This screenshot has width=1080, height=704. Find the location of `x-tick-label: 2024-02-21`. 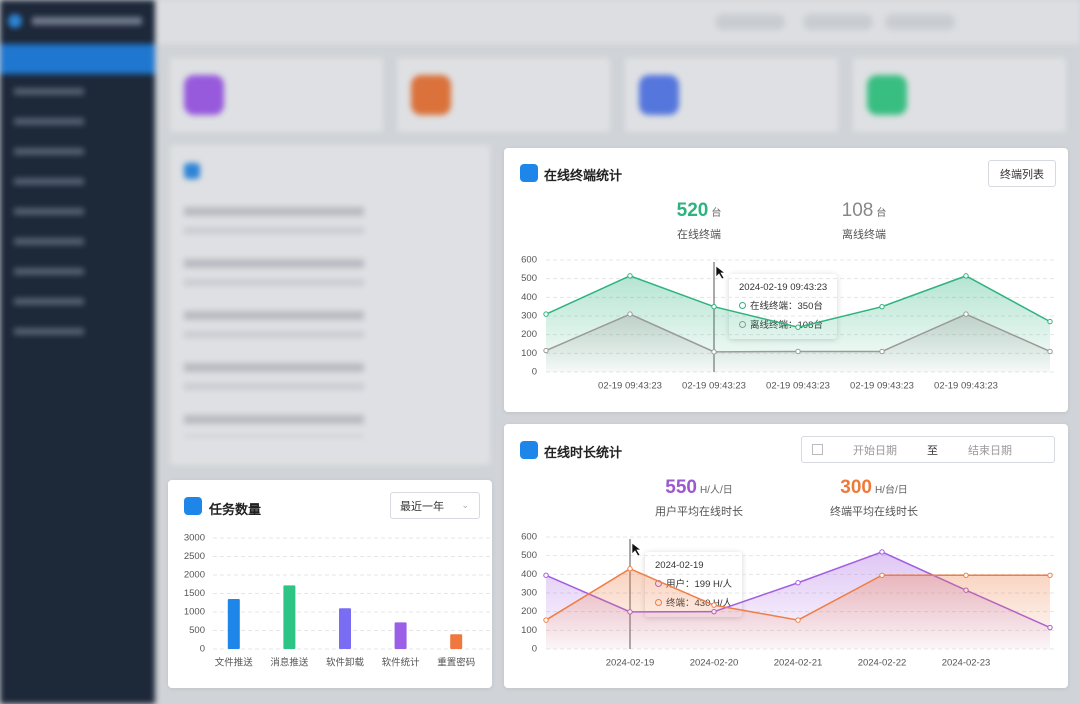

x-tick-label: 2024-02-21 is located at coordinates (798, 663).